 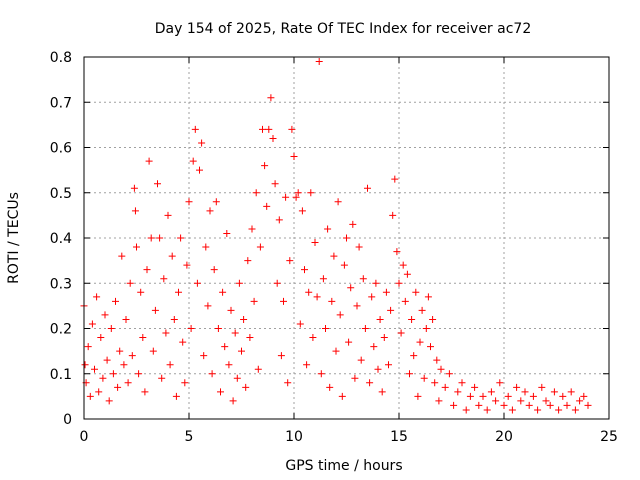 I want to click on x-tick-label: 5, so click(x=189, y=437).